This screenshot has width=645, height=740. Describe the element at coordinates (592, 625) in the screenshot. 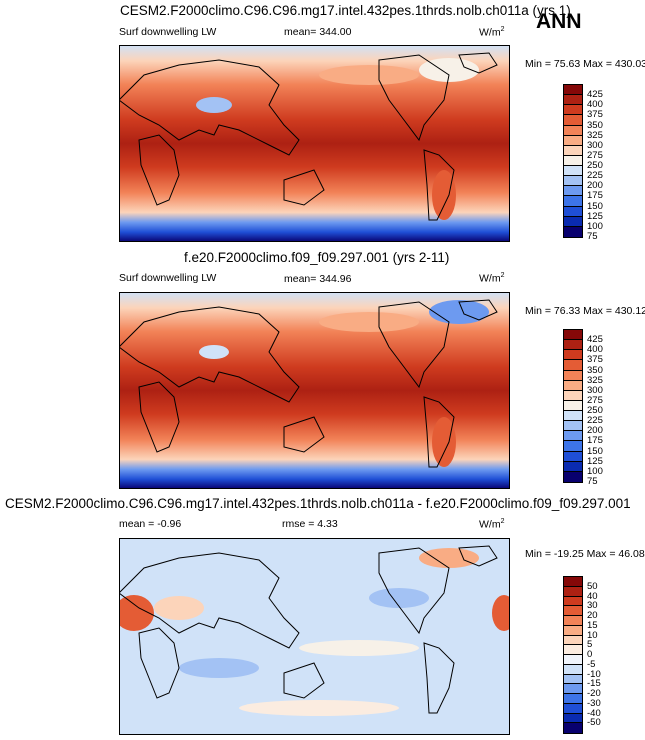

I see `colorbar-label: 15` at that location.